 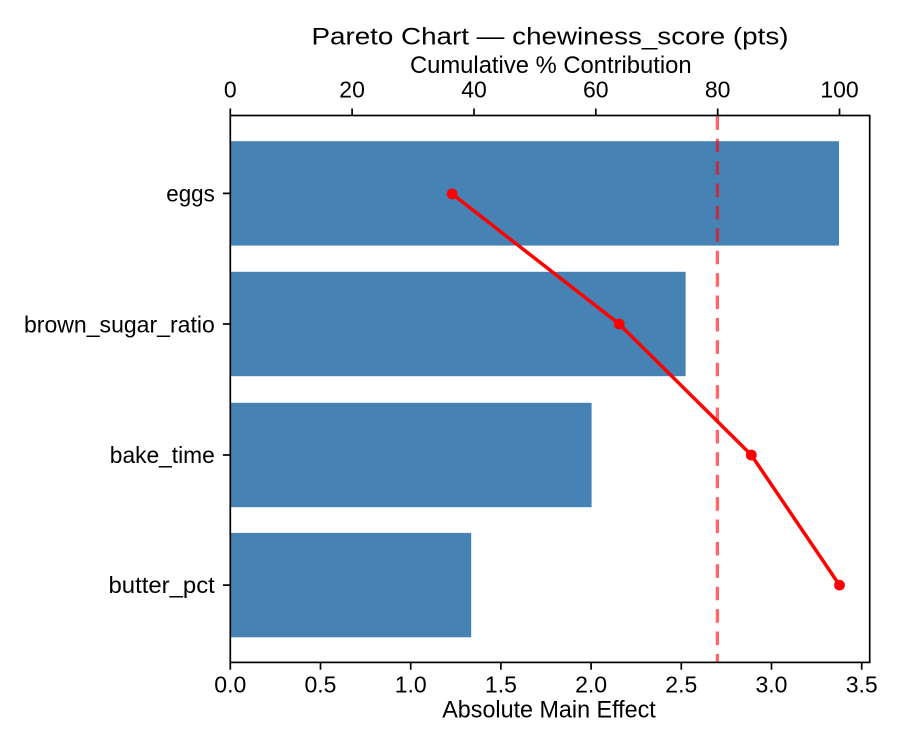 What do you see at coordinates (474, 90) in the screenshot?
I see `svg-text: 40` at bounding box center [474, 90].